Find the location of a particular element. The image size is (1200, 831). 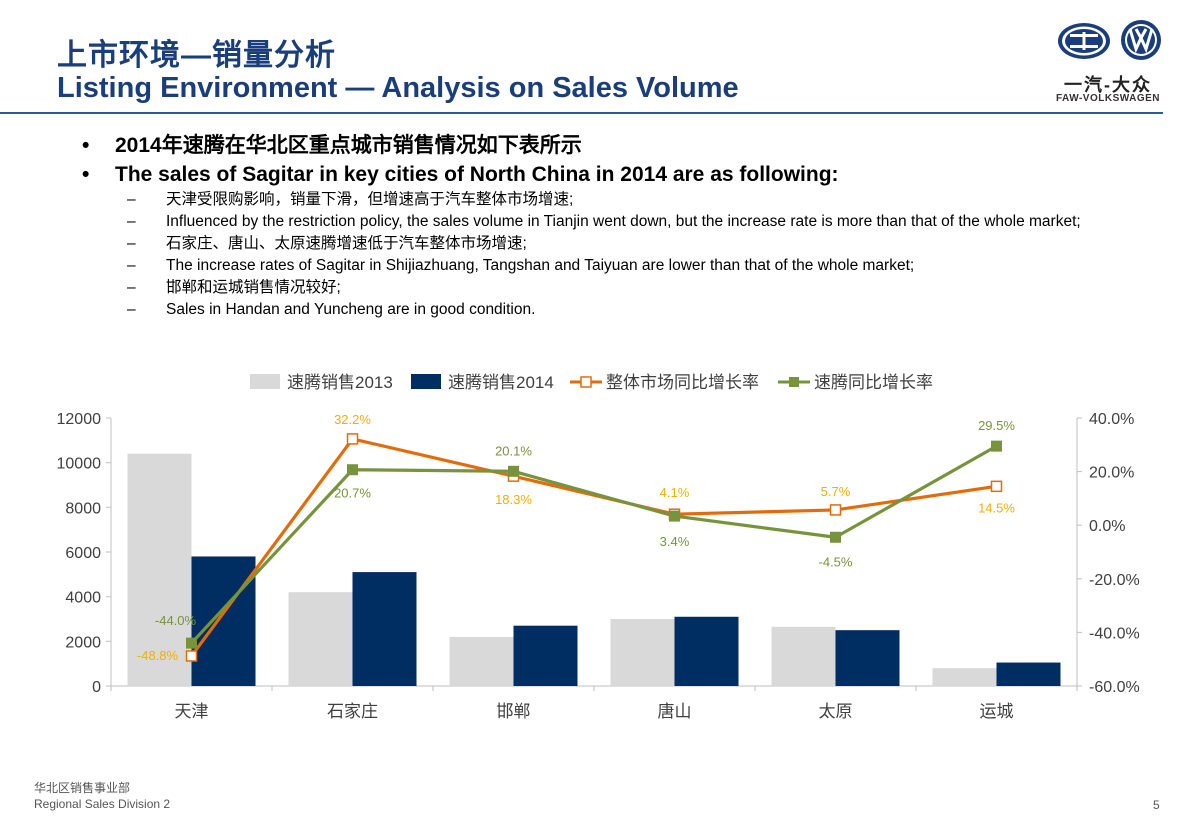

market-growth-label: 32.2% is located at coordinates (352, 419).